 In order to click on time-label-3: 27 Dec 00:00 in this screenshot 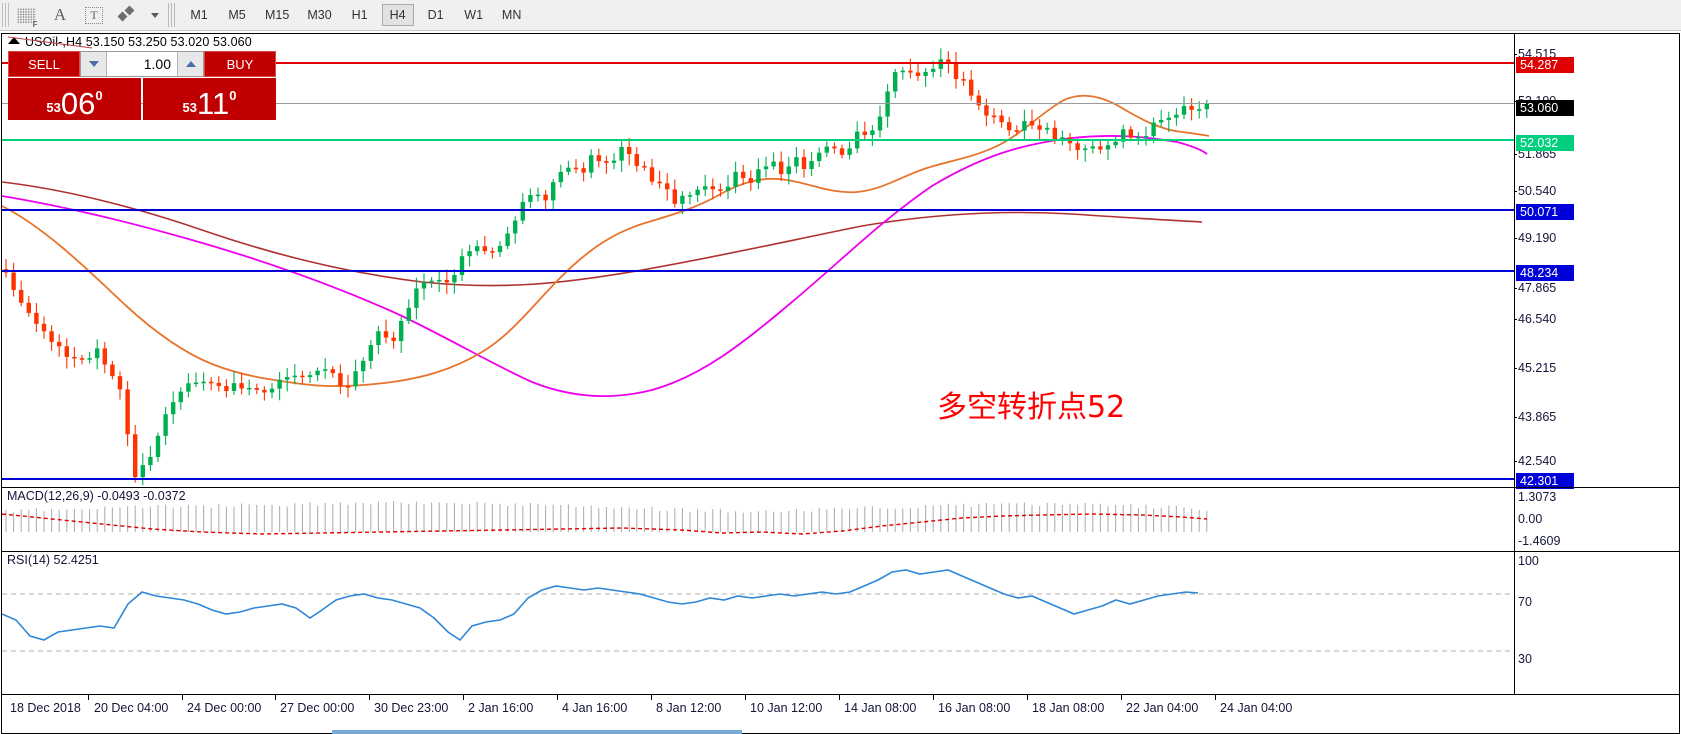, I will do `click(317, 708)`.